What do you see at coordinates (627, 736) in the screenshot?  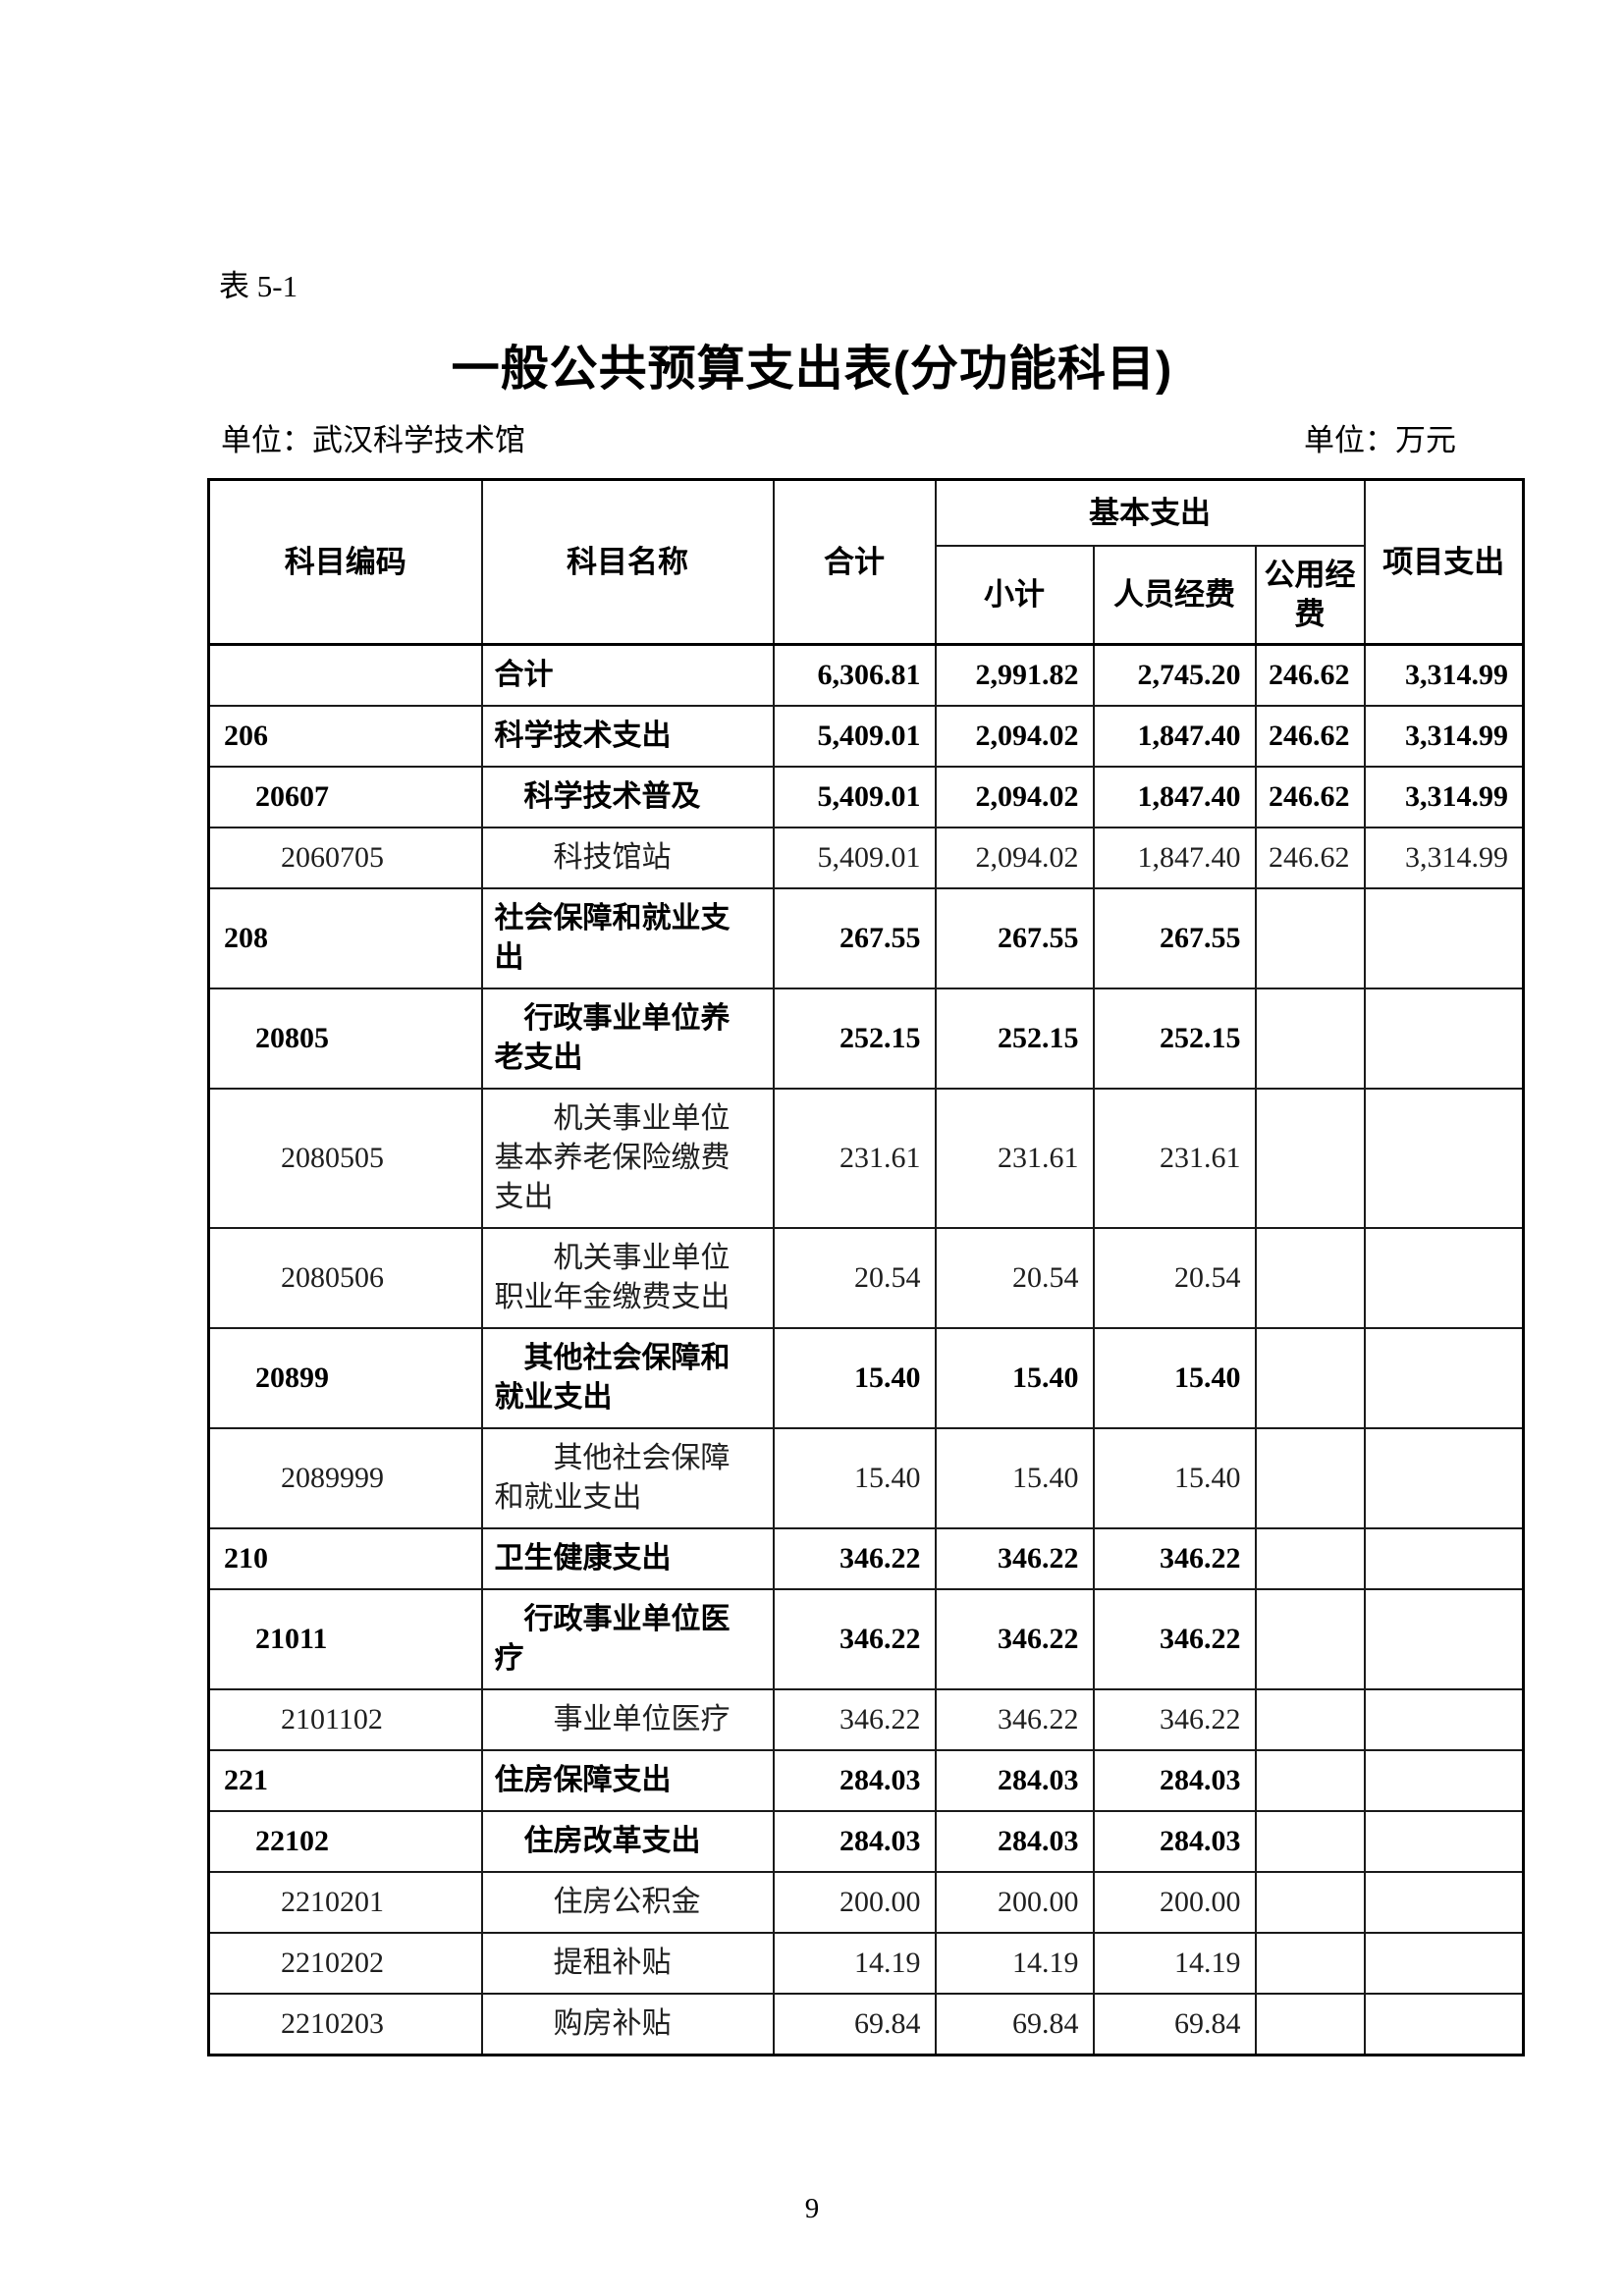 I see `row-subject-name: 科学技术支出` at bounding box center [627, 736].